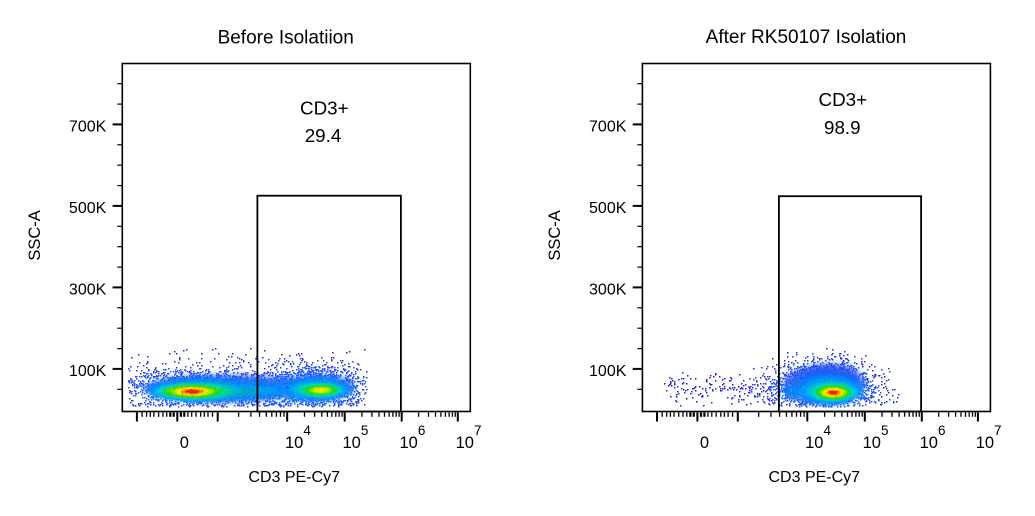 The width and height of the screenshot is (1035, 516). What do you see at coordinates (323, 135) in the screenshot?
I see `svg-text: 29.4` at bounding box center [323, 135].